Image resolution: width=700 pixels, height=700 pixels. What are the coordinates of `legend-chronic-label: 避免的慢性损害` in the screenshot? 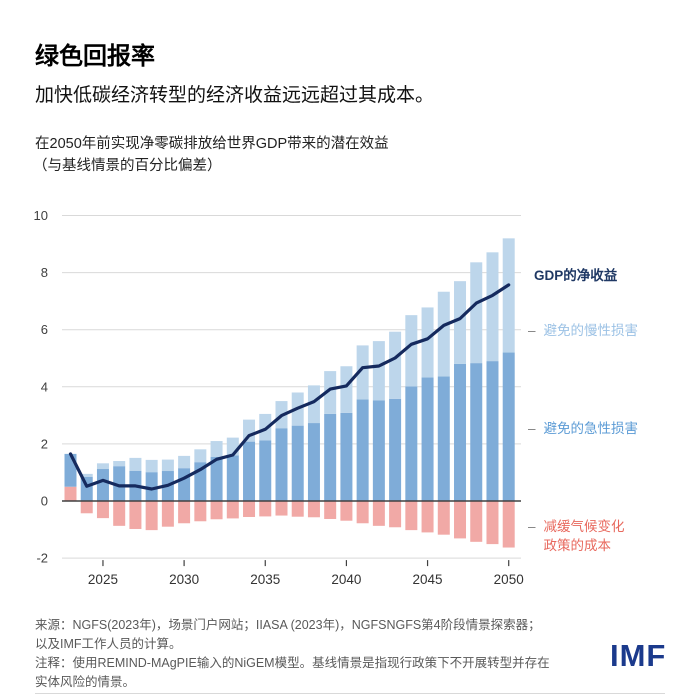 It's located at (591, 330).